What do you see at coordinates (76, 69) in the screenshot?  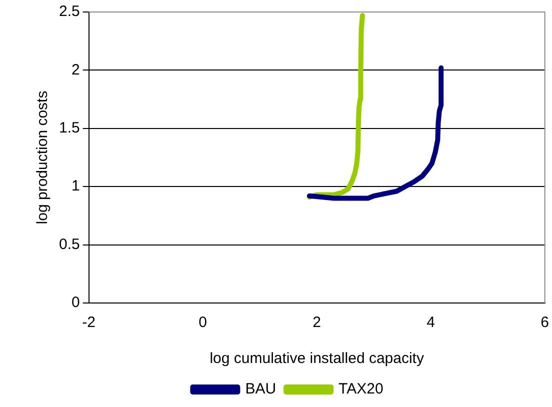 I see `y-tick-label: 2` at bounding box center [76, 69].